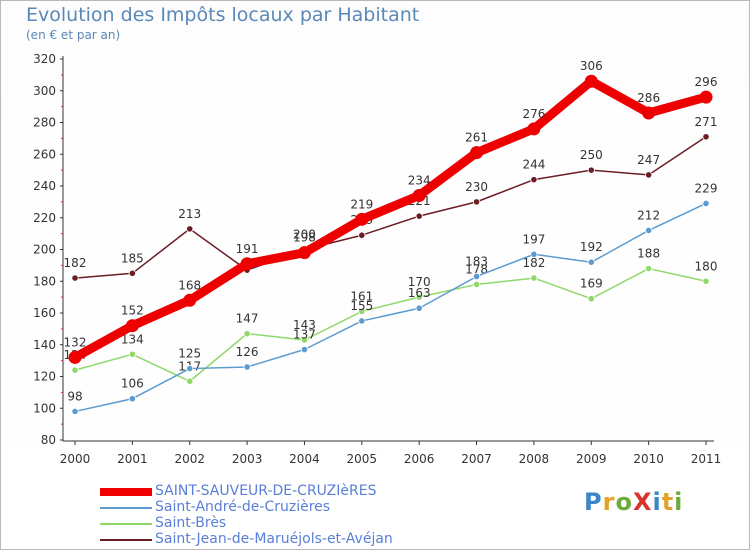  Describe the element at coordinates (476, 187) in the screenshot. I see `data-label-saint-jean-de-maruejols-et-avejan: 230` at that location.